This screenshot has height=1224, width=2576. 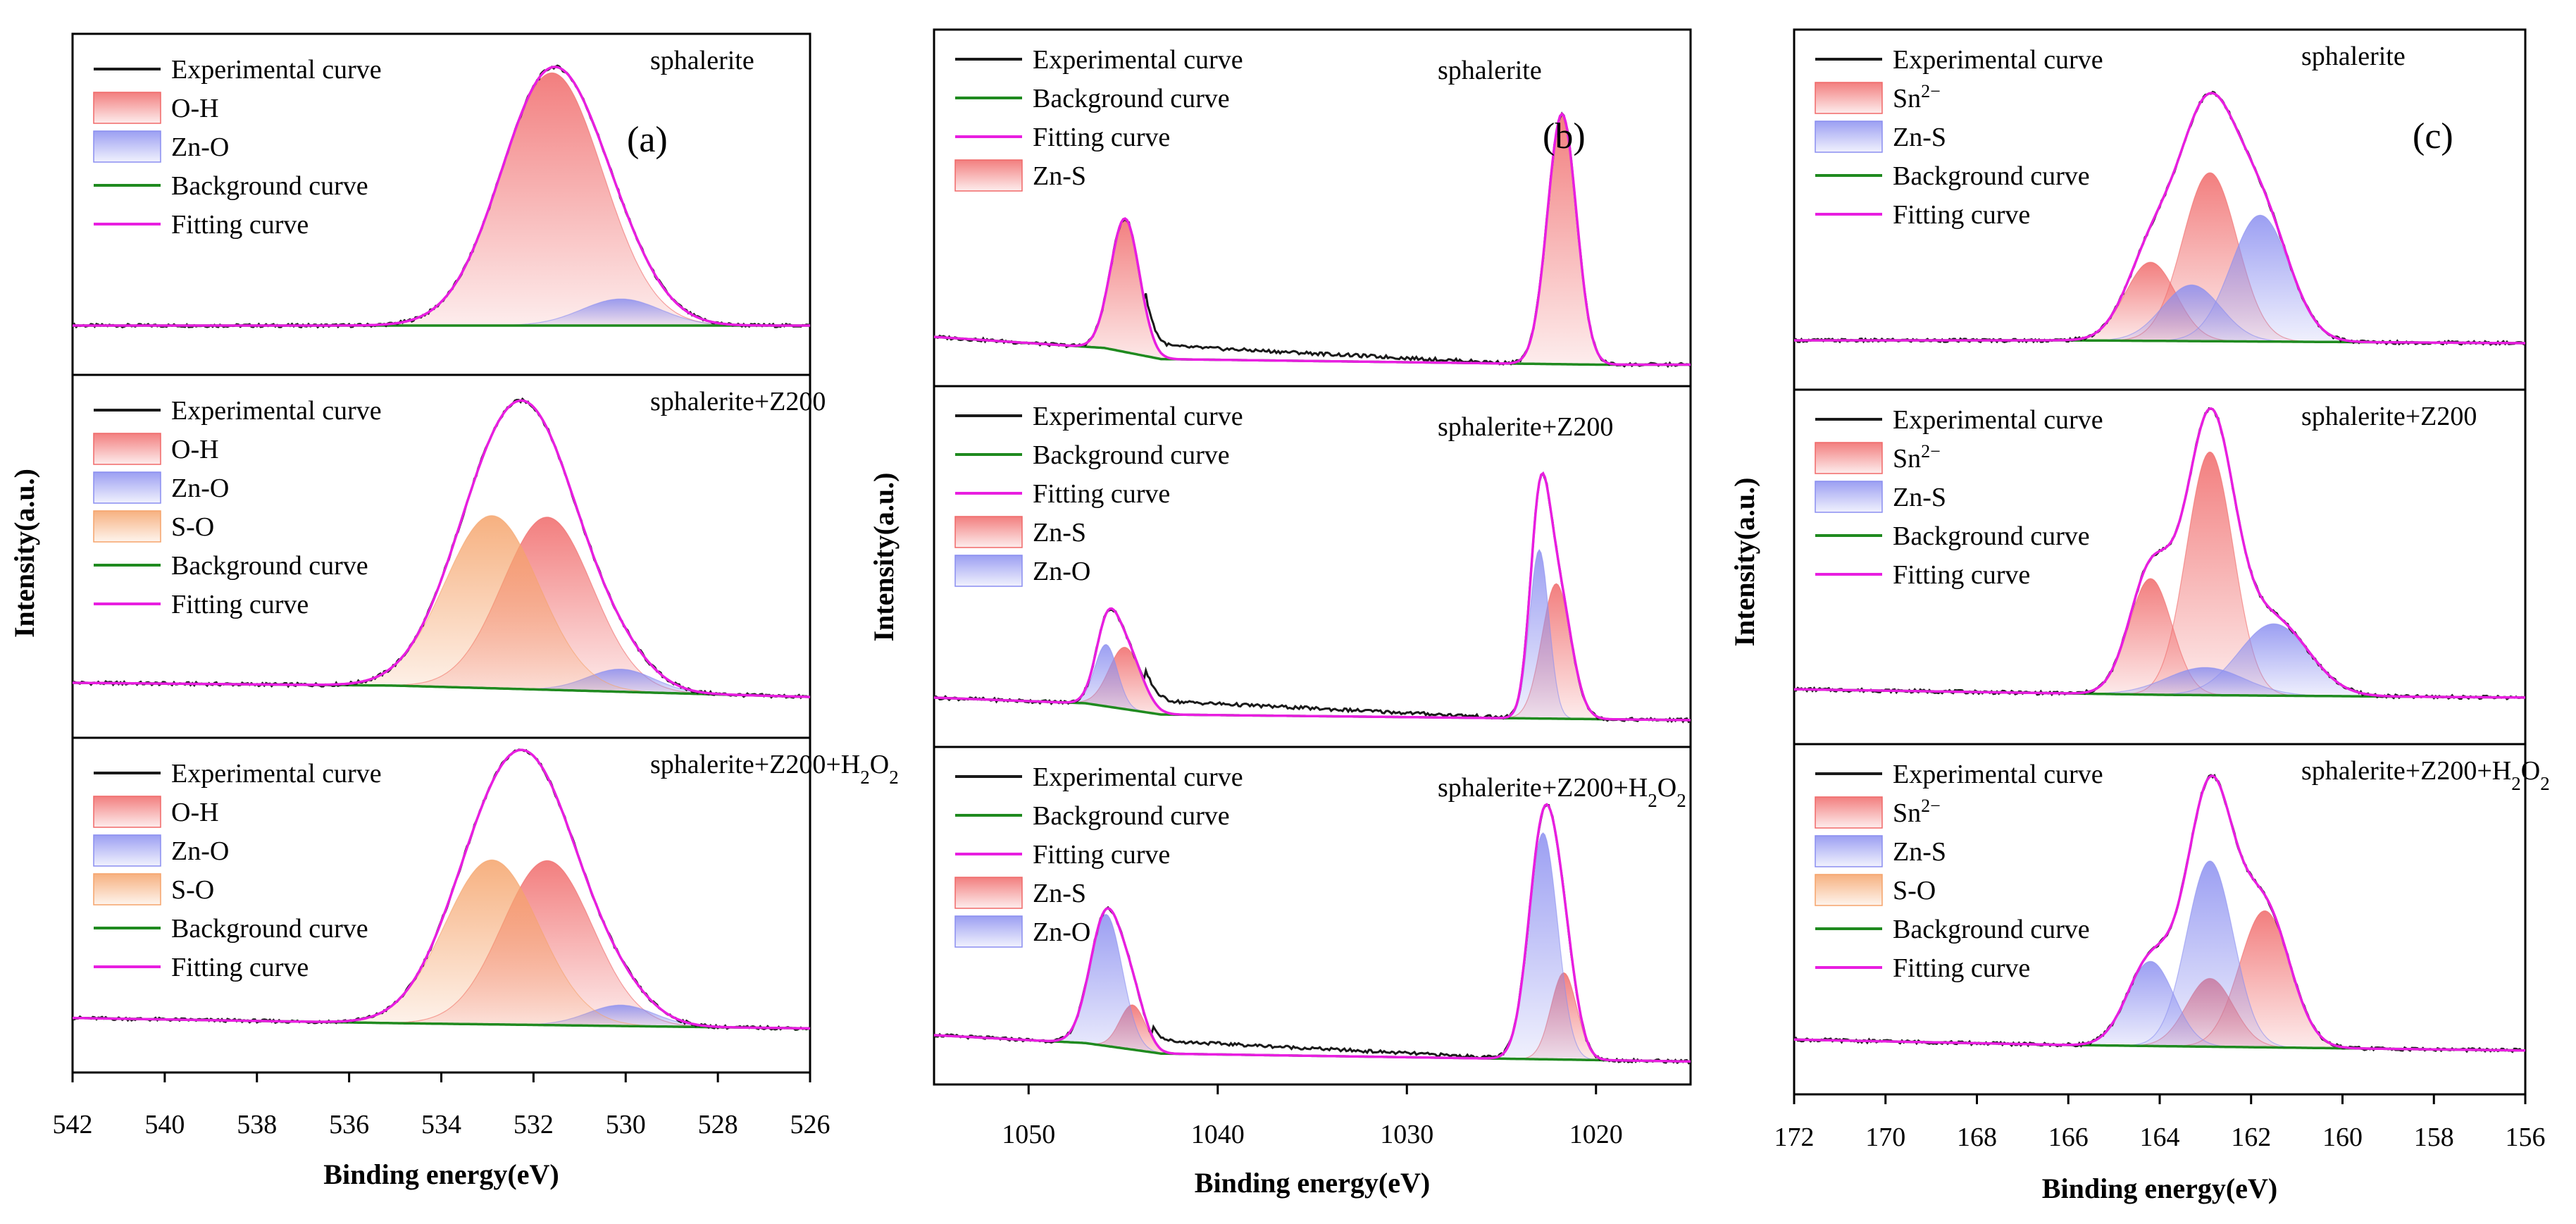 What do you see at coordinates (1917, 812) in the screenshot?
I see `legend-label: Sn2−` at bounding box center [1917, 812].